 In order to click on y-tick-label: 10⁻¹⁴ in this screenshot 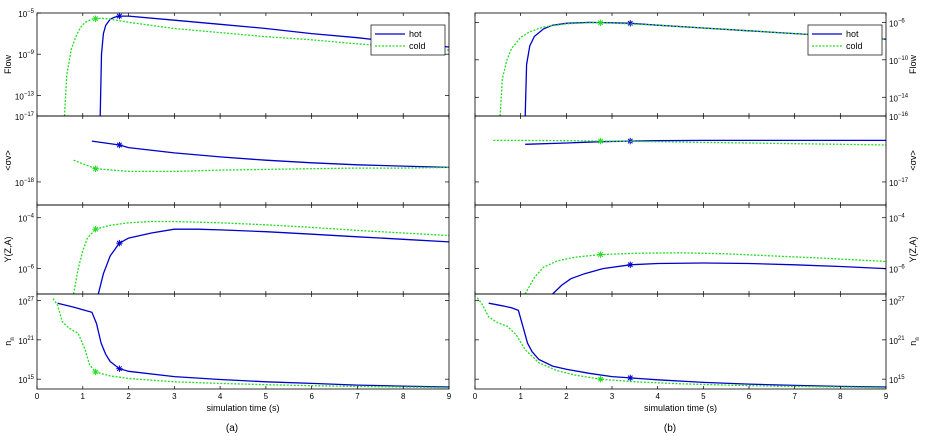, I will do `click(899, 98)`.